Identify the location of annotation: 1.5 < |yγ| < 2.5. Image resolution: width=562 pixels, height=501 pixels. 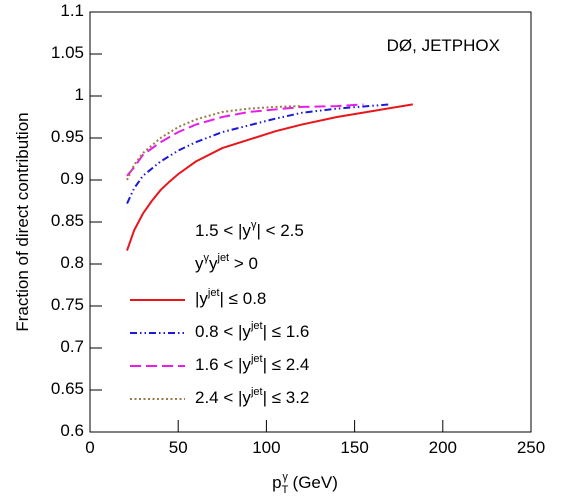
(249, 230).